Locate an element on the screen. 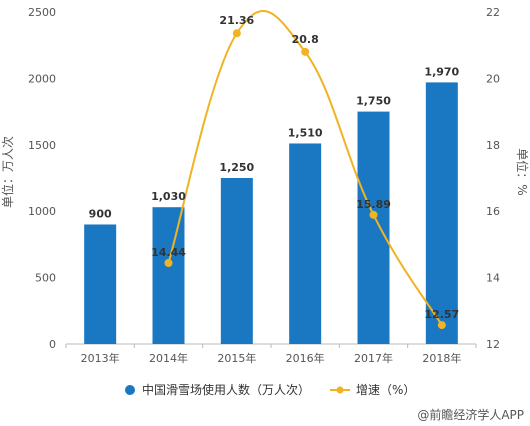 Image resolution: width=530 pixels, height=426 pixels. growth-value-label: 14.44 is located at coordinates (168, 252).